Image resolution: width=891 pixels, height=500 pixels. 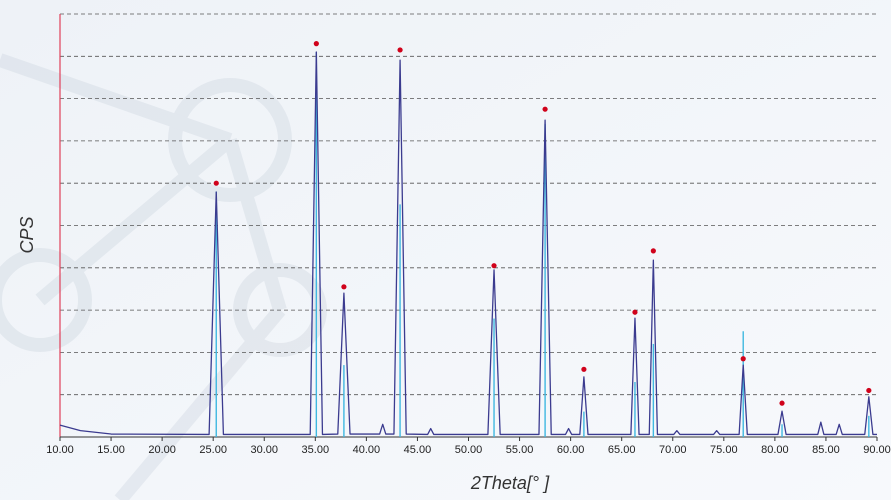 I want to click on y-axis-label: CPS, so click(x=27, y=234).